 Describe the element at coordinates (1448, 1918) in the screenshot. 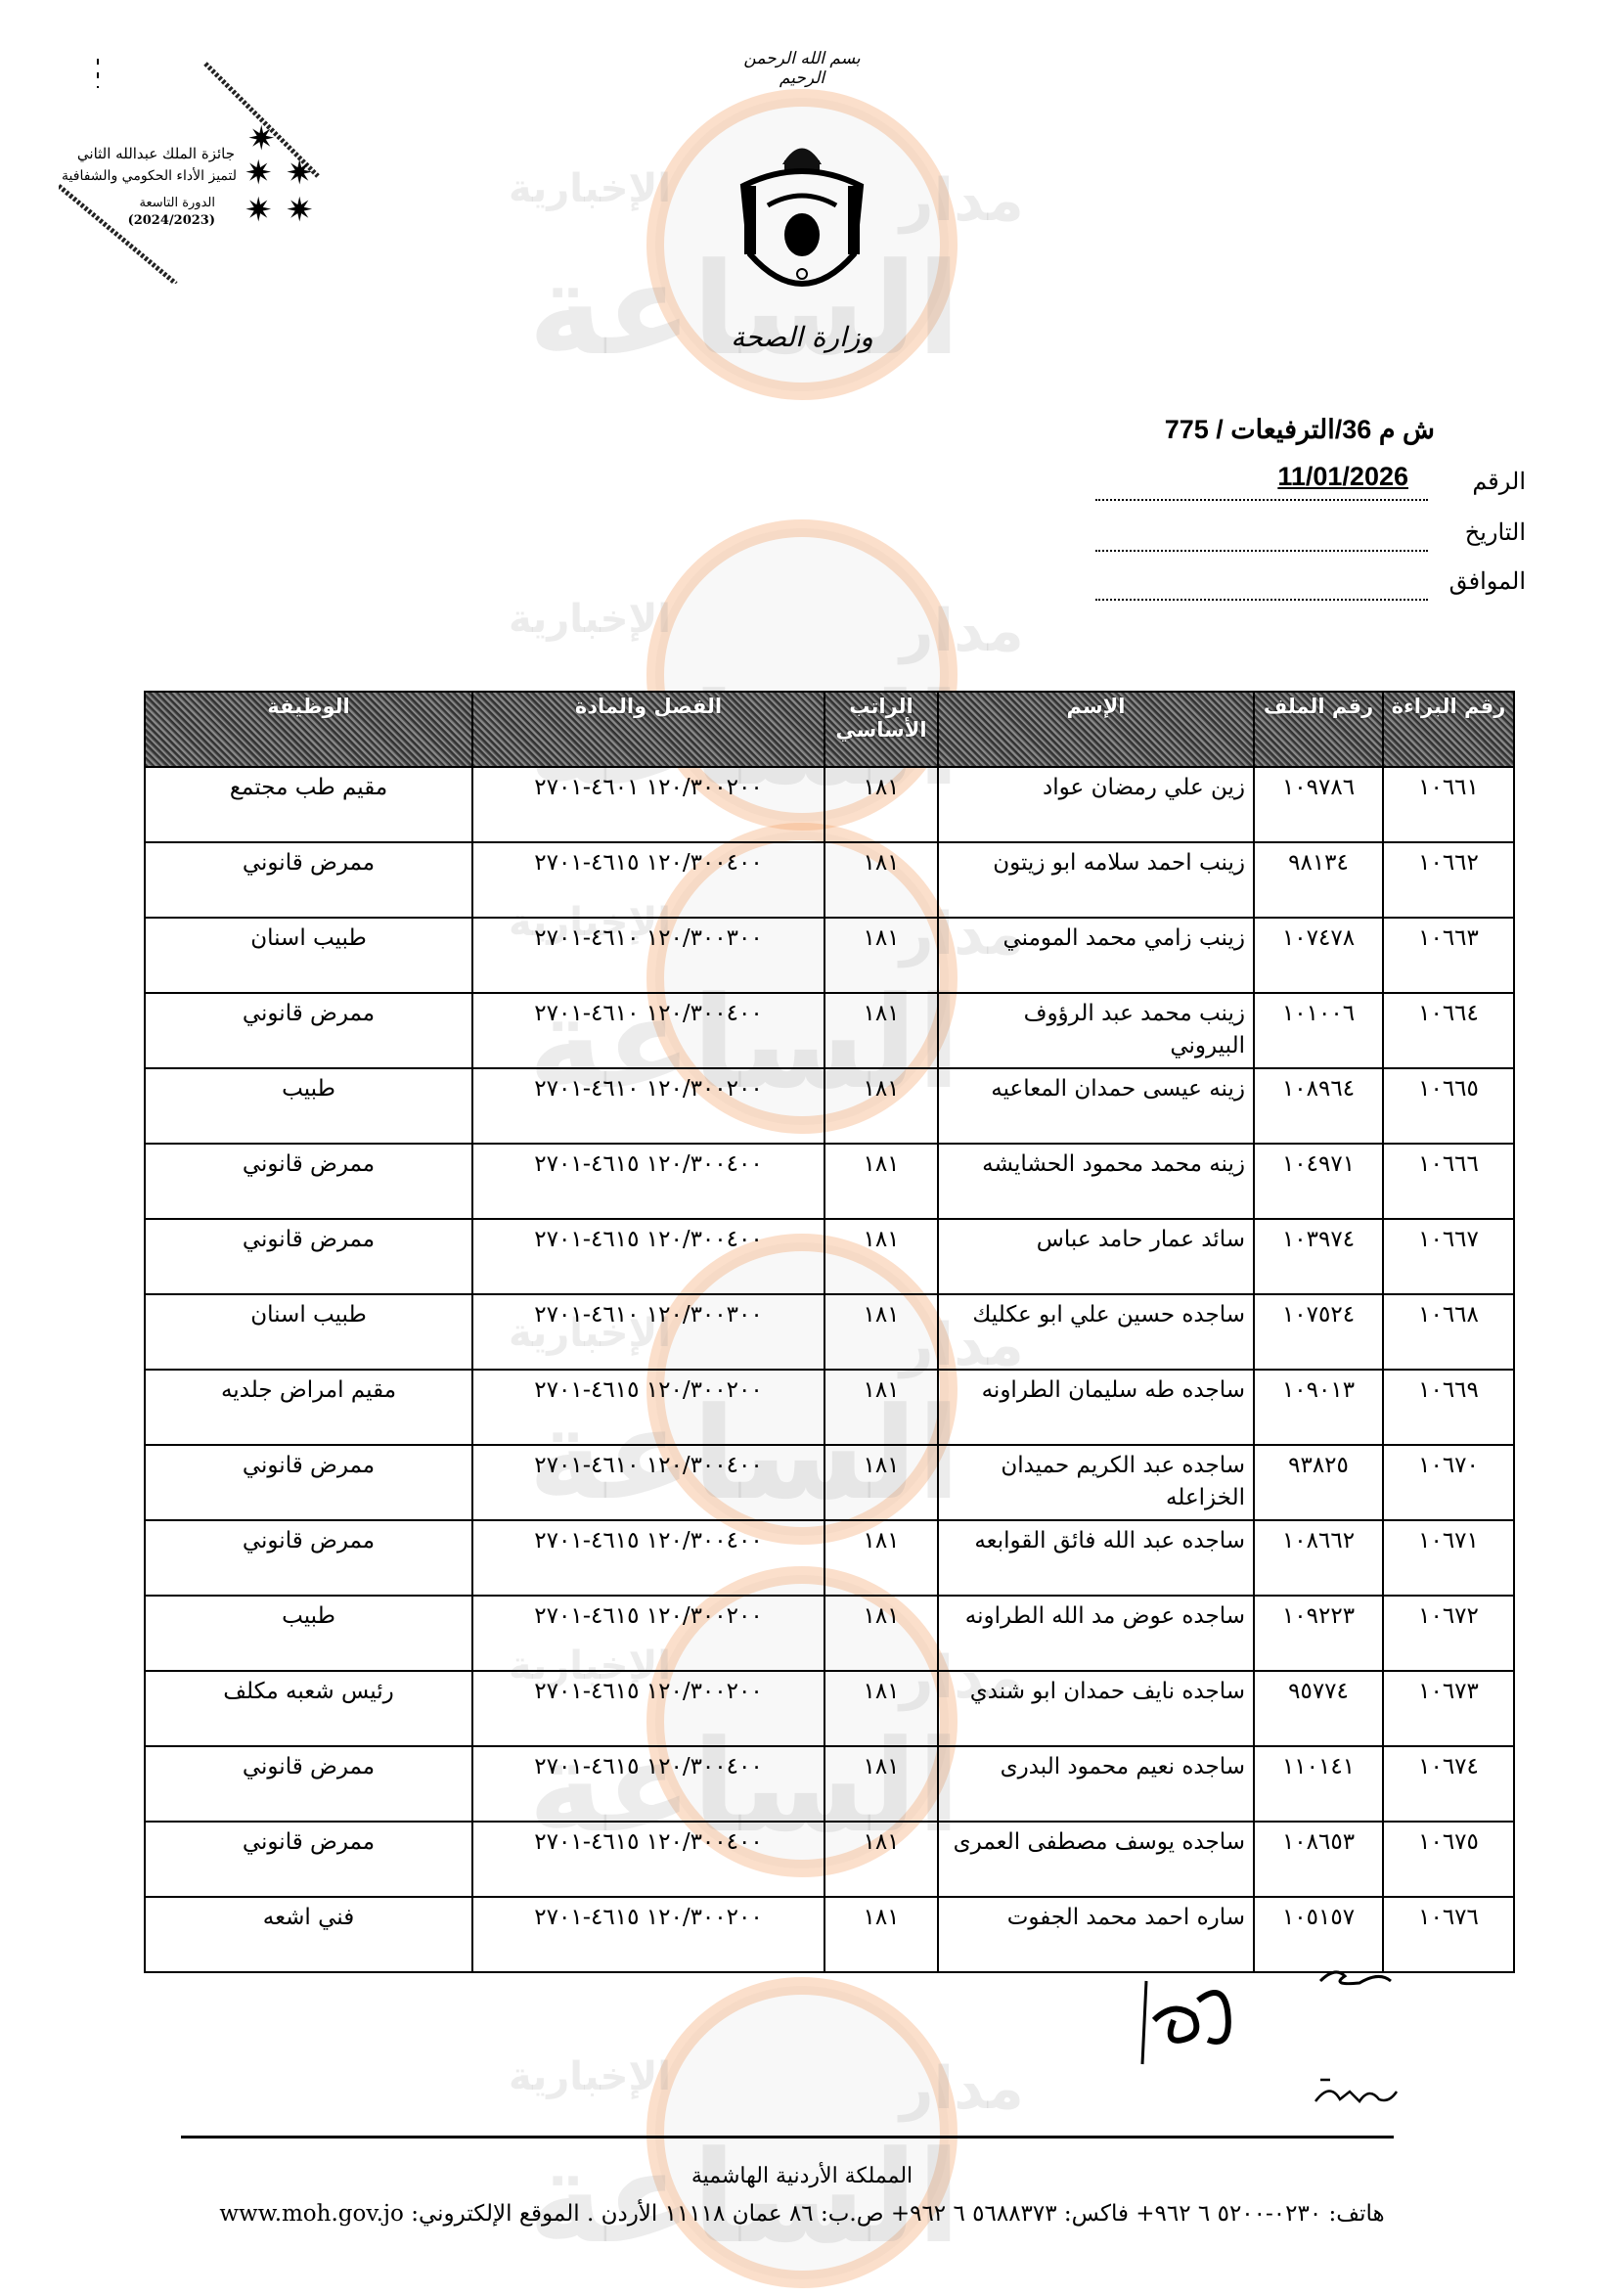

I see `cert-number-text: ١٠٦٧٦` at that location.